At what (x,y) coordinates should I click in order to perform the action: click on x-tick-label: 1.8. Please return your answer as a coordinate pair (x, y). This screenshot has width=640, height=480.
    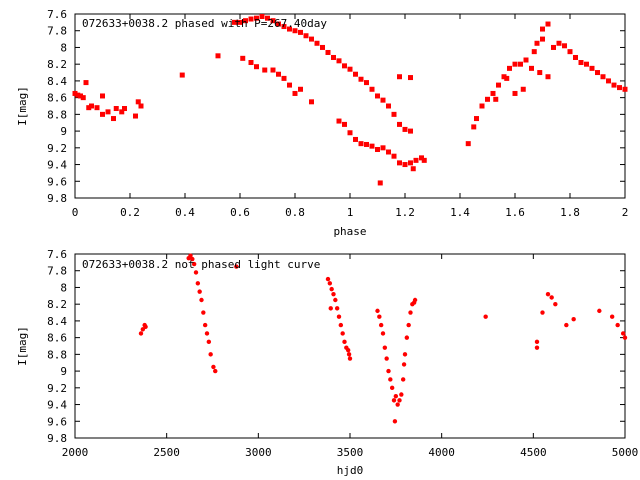
    Looking at the image, I should click on (570, 212).